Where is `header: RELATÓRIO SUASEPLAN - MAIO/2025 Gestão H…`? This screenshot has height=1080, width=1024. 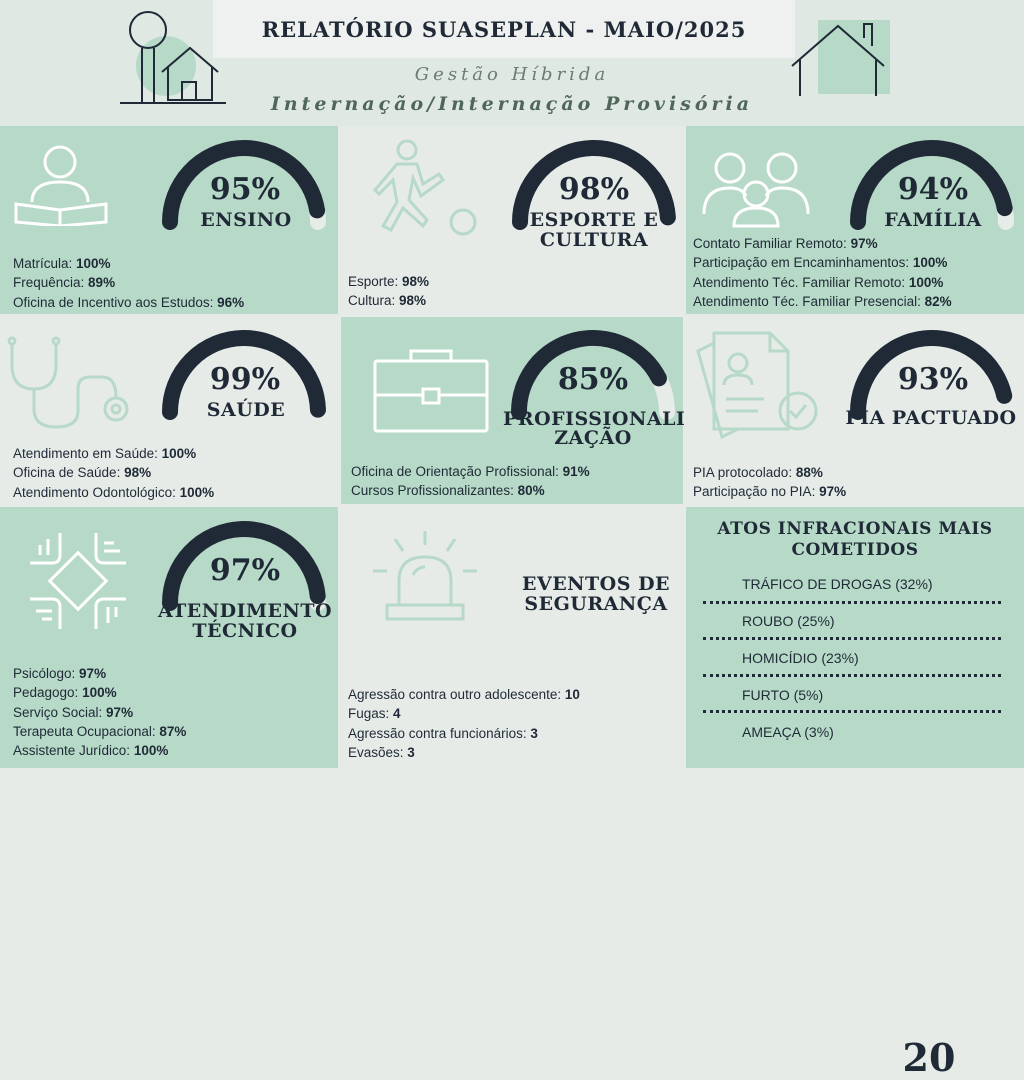 header: RELATÓRIO SUASEPLAN - MAIO/2025 Gestão H… is located at coordinates (512, 63).